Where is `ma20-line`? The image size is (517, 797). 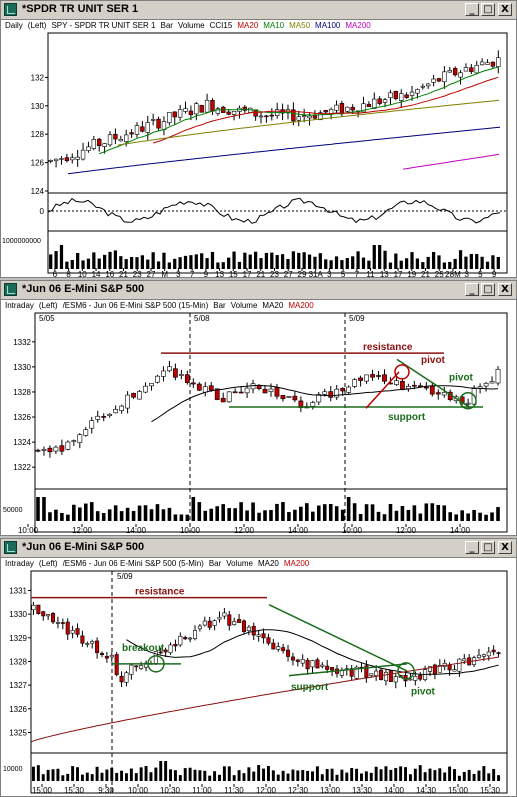
ma20-line is located at coordinates (312, 652).